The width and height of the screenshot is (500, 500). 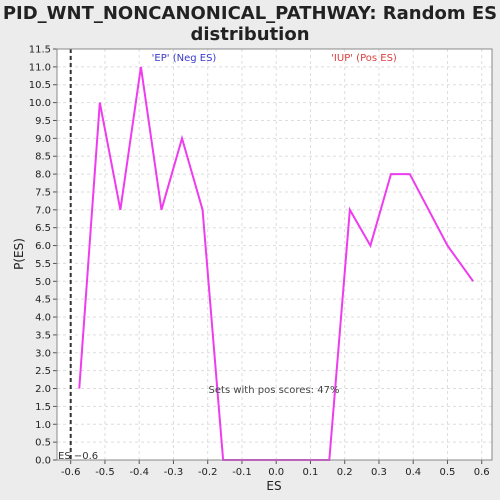 What do you see at coordinates (250, 13) in the screenshot?
I see `chart-title-line1: PID_WNT_NONCANONICAL_PATHWAY: Random ES` at bounding box center [250, 13].